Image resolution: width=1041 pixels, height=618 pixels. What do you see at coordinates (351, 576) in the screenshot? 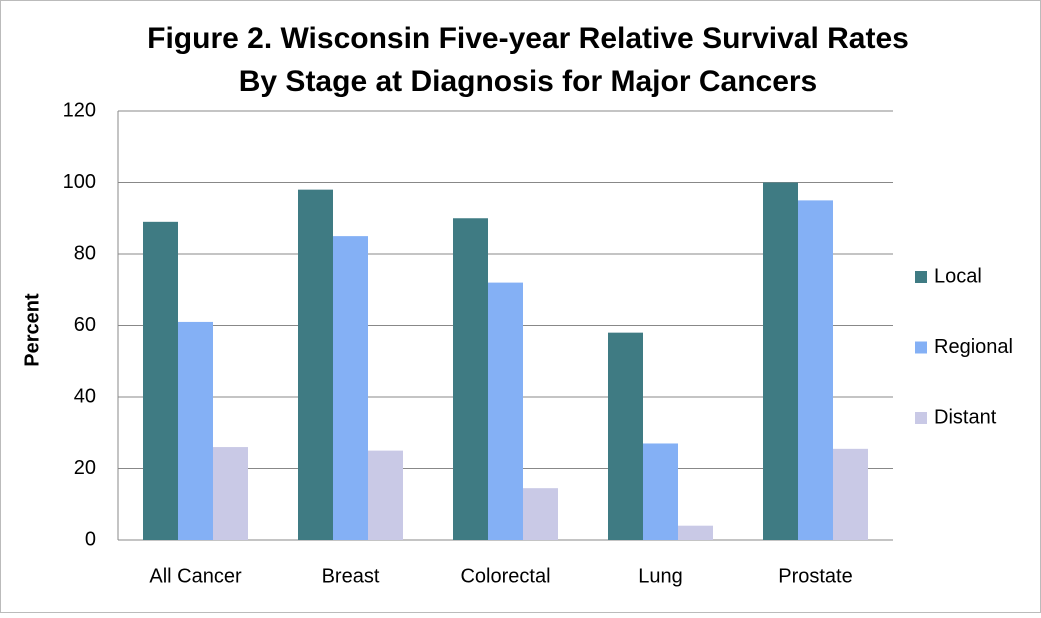
I see `x-tick-label: Breast` at bounding box center [351, 576].